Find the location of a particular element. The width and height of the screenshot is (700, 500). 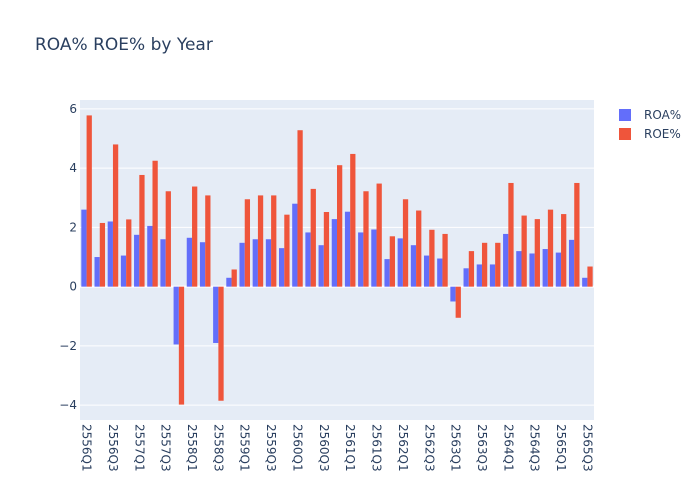

y-tick-label: −4 is located at coordinates (68, 405).